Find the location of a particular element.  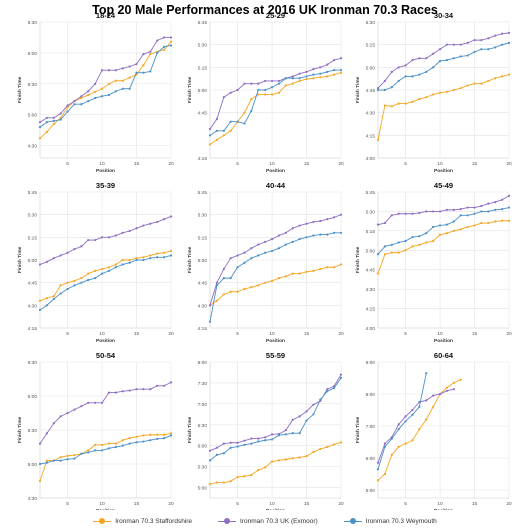

y-tick-label: 4:15 is located at coordinates (33, 329).